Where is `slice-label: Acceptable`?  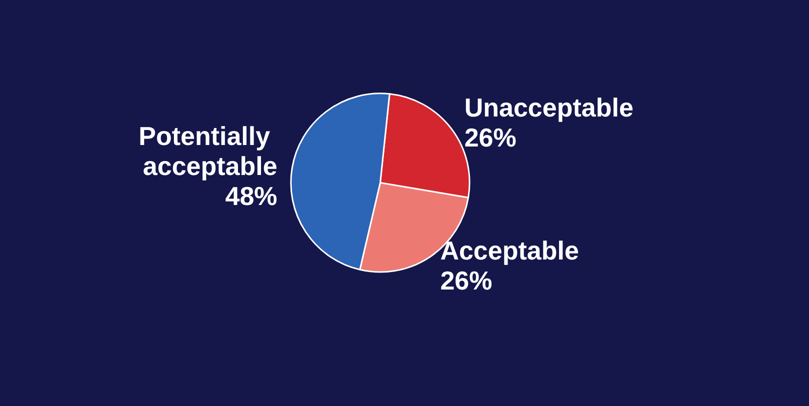
slice-label: Acceptable is located at coordinates (509, 250).